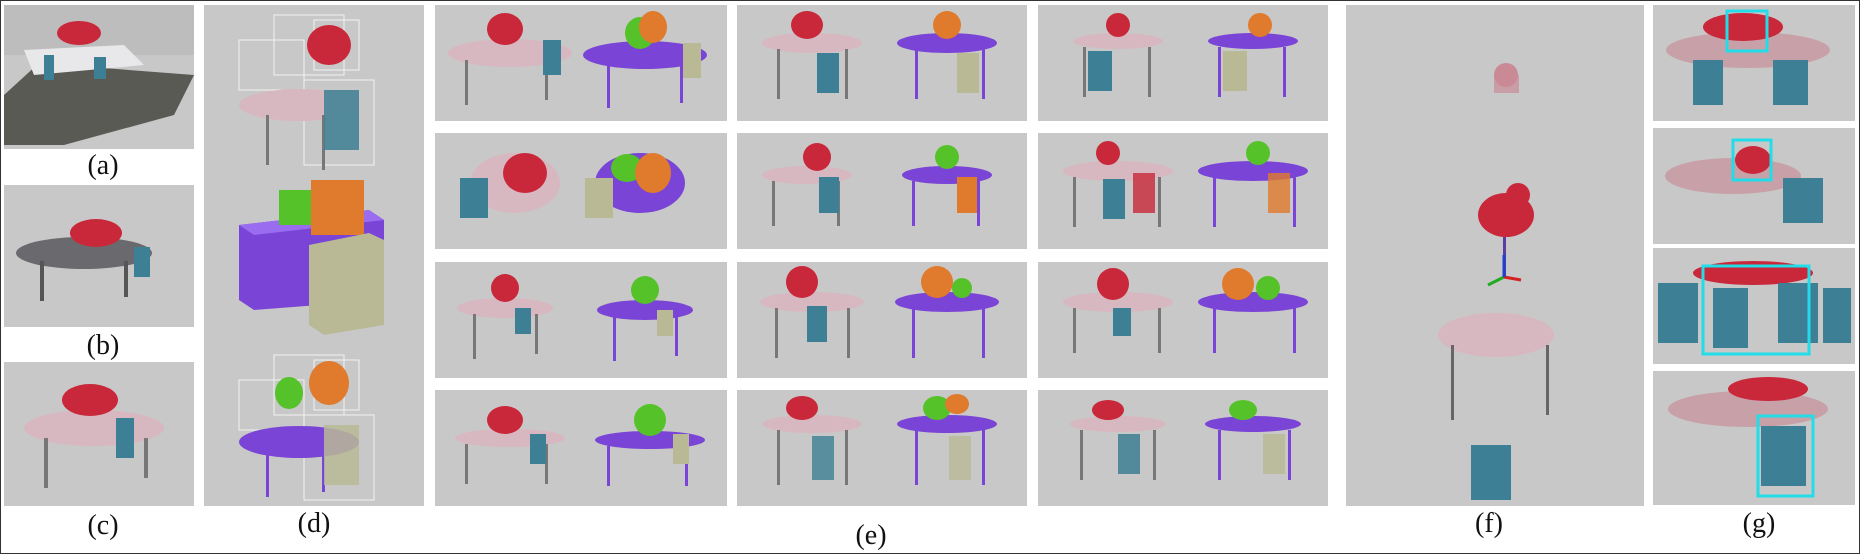 The height and width of the screenshot is (554, 1860). What do you see at coordinates (1495, 255) in the screenshot?
I see `panel-f-image` at bounding box center [1495, 255].